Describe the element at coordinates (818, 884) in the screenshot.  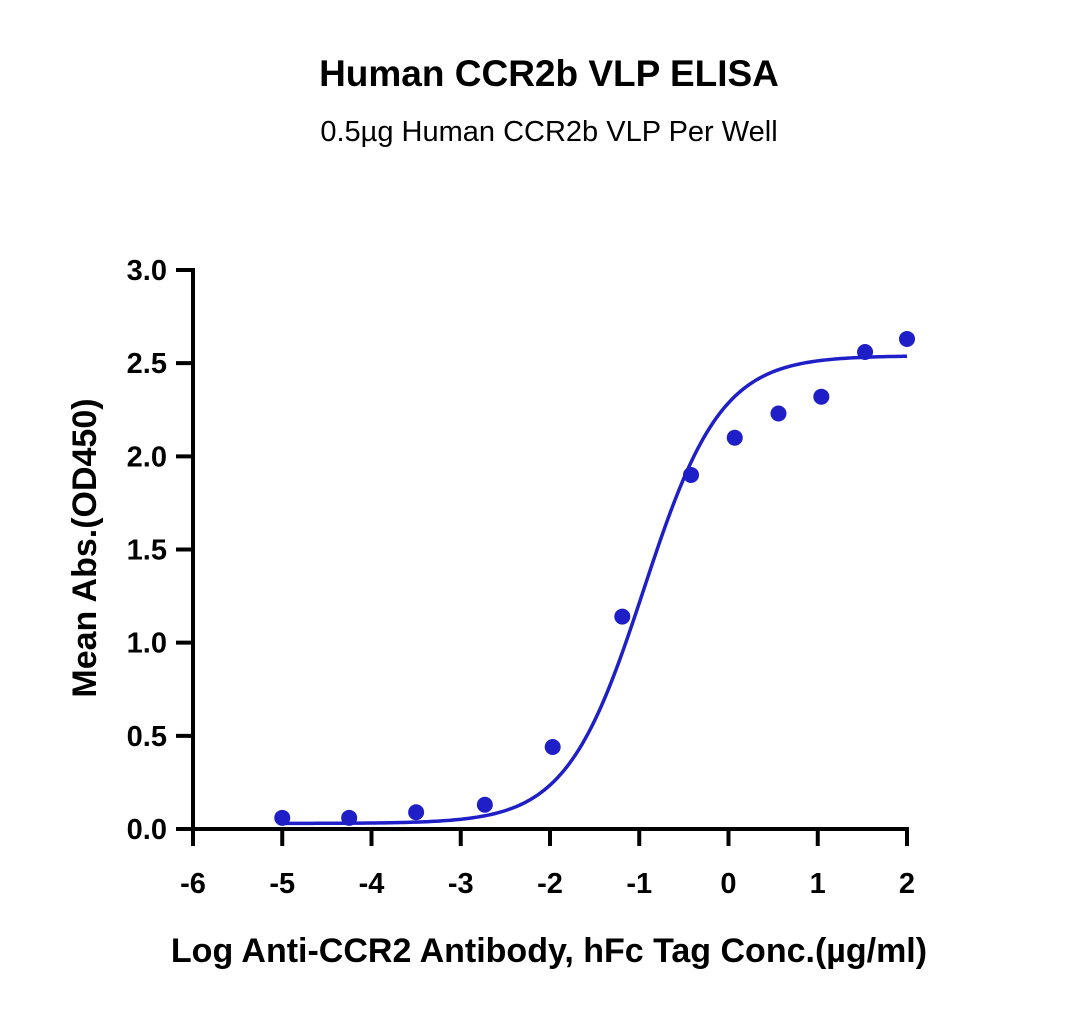
I see `x-tick-label: 1` at that location.